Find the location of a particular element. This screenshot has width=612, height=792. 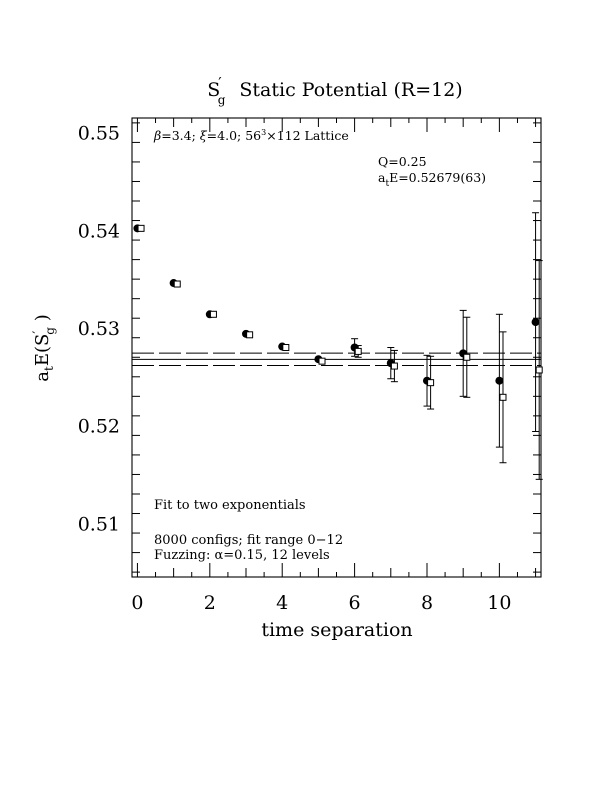

fit-band-lines is located at coordinates (336, 359).